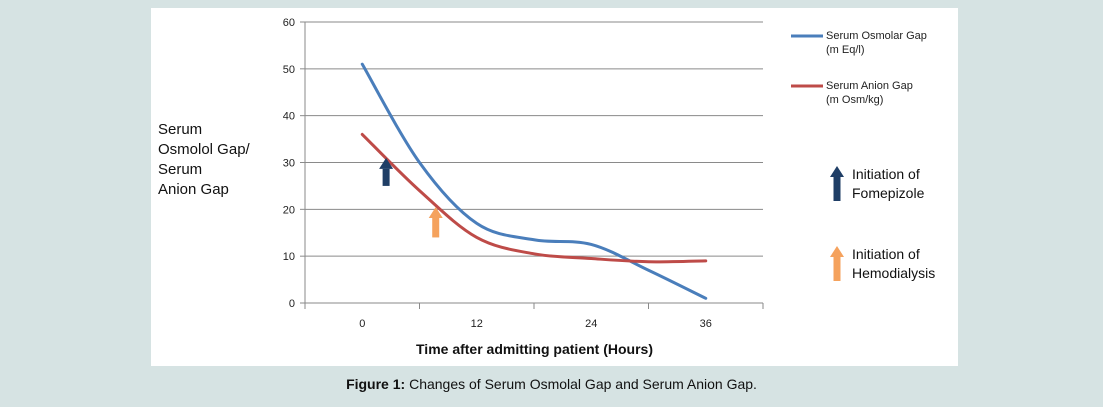 This screenshot has width=1103, height=407. Describe the element at coordinates (362, 324) in the screenshot. I see `x-tick-label: 0` at that location.